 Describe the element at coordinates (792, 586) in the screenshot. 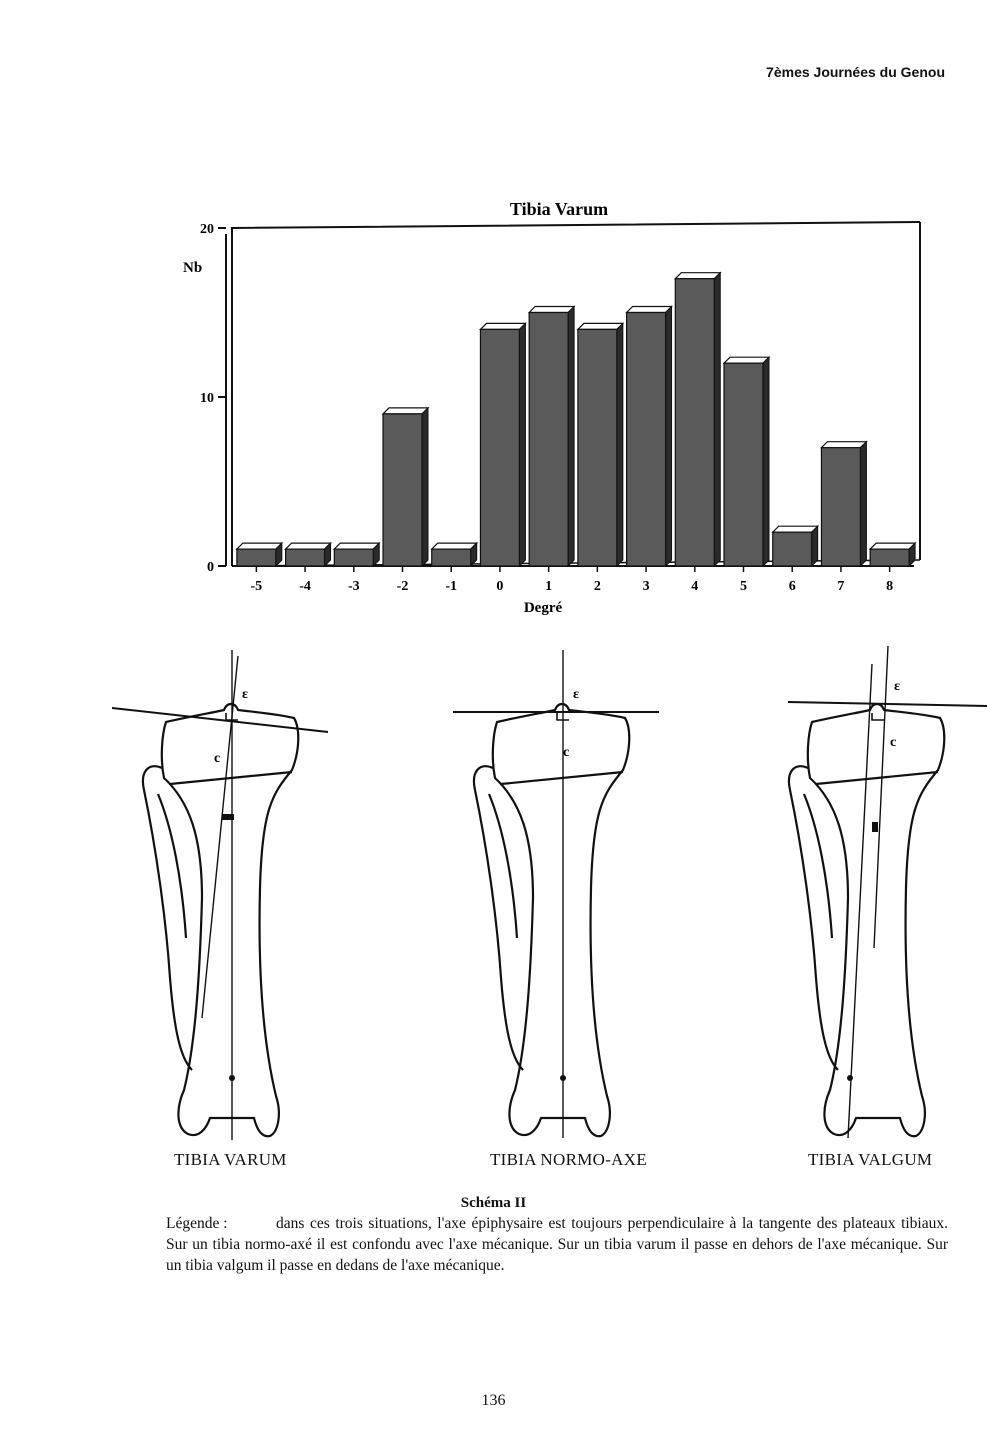

I see `x-tick-label: 6` at that location.